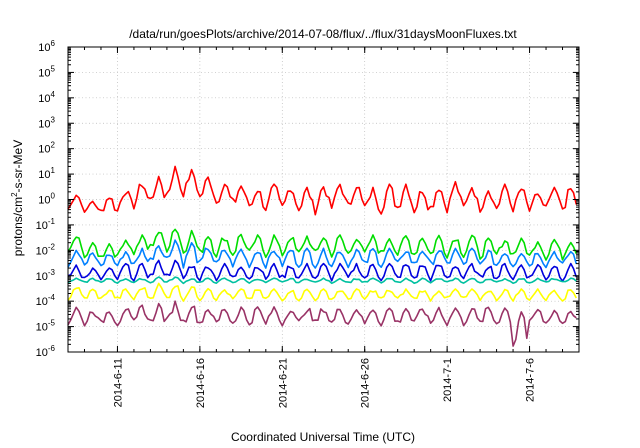 This screenshot has height=448, width=640. I want to click on y-tick-label: 10², so click(46, 148).